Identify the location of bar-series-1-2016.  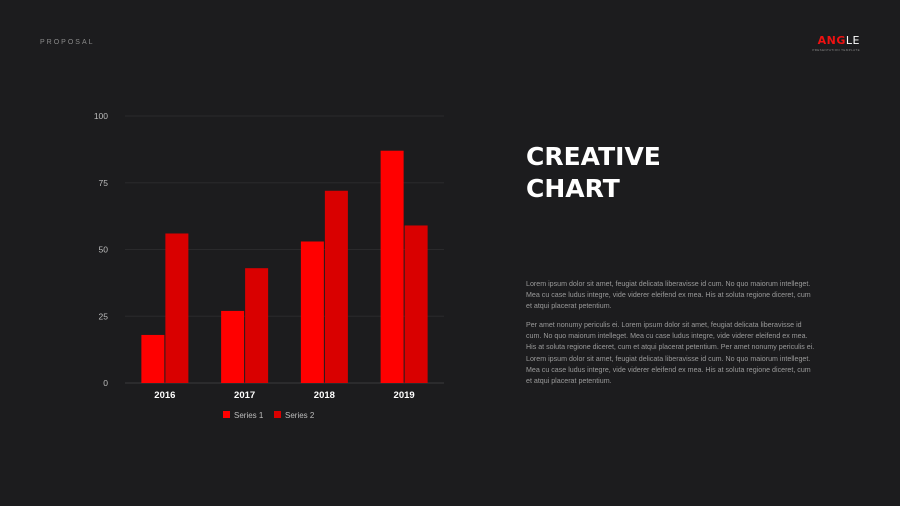
(153, 358).